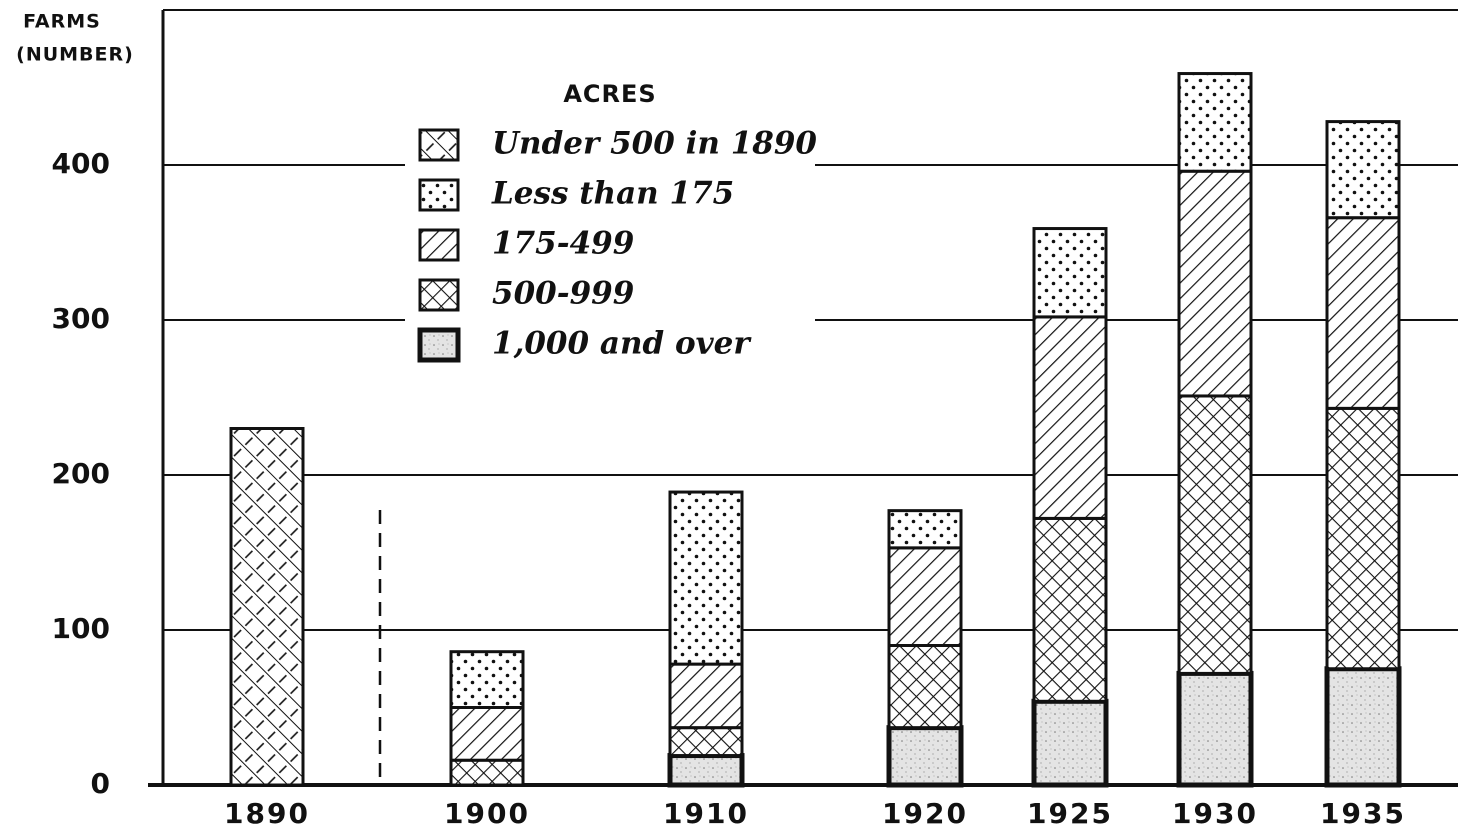 The width and height of the screenshot is (1458, 833). I want to click on y-tick-label: 200, so click(81, 473).